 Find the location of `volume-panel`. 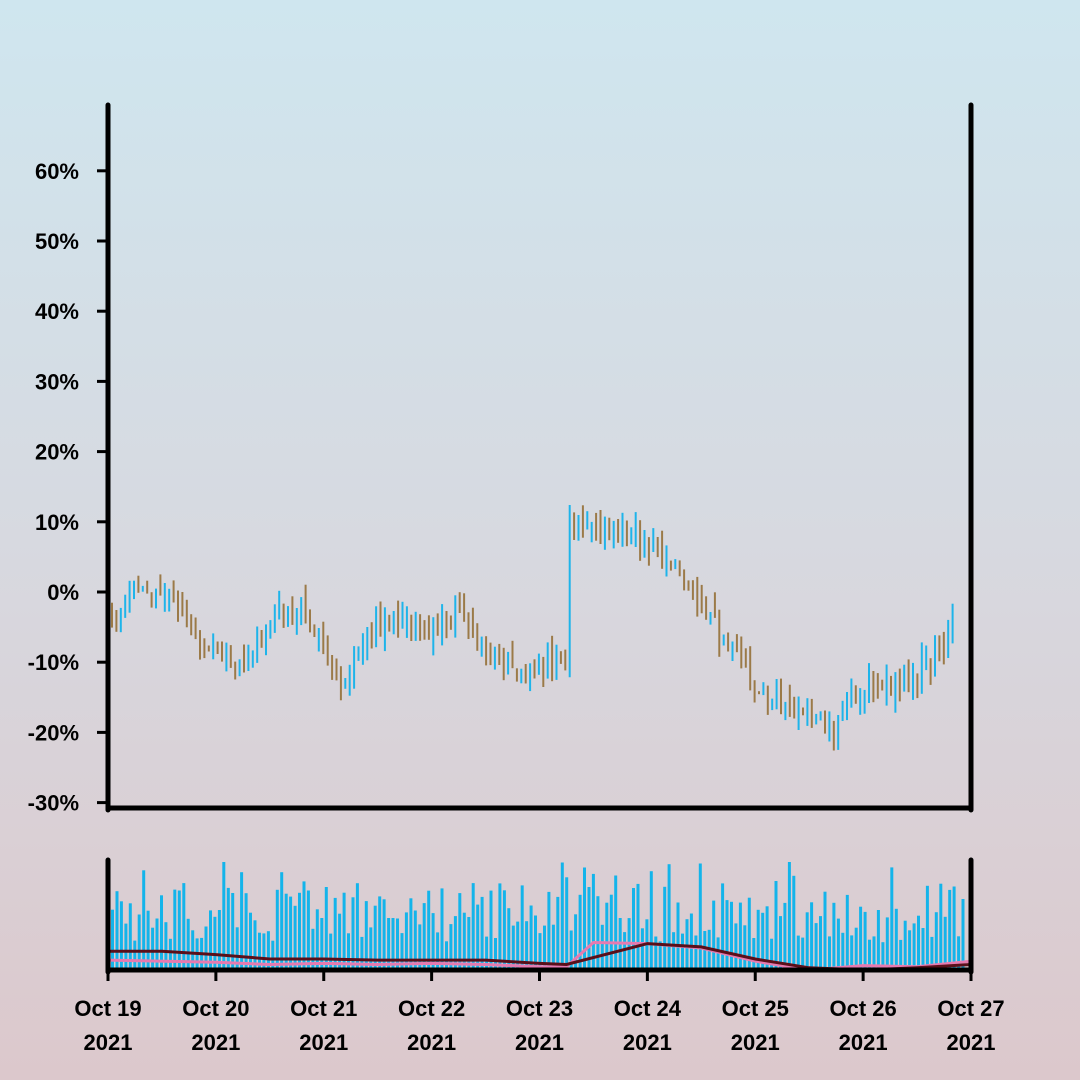

volume-panel is located at coordinates (539, 916).